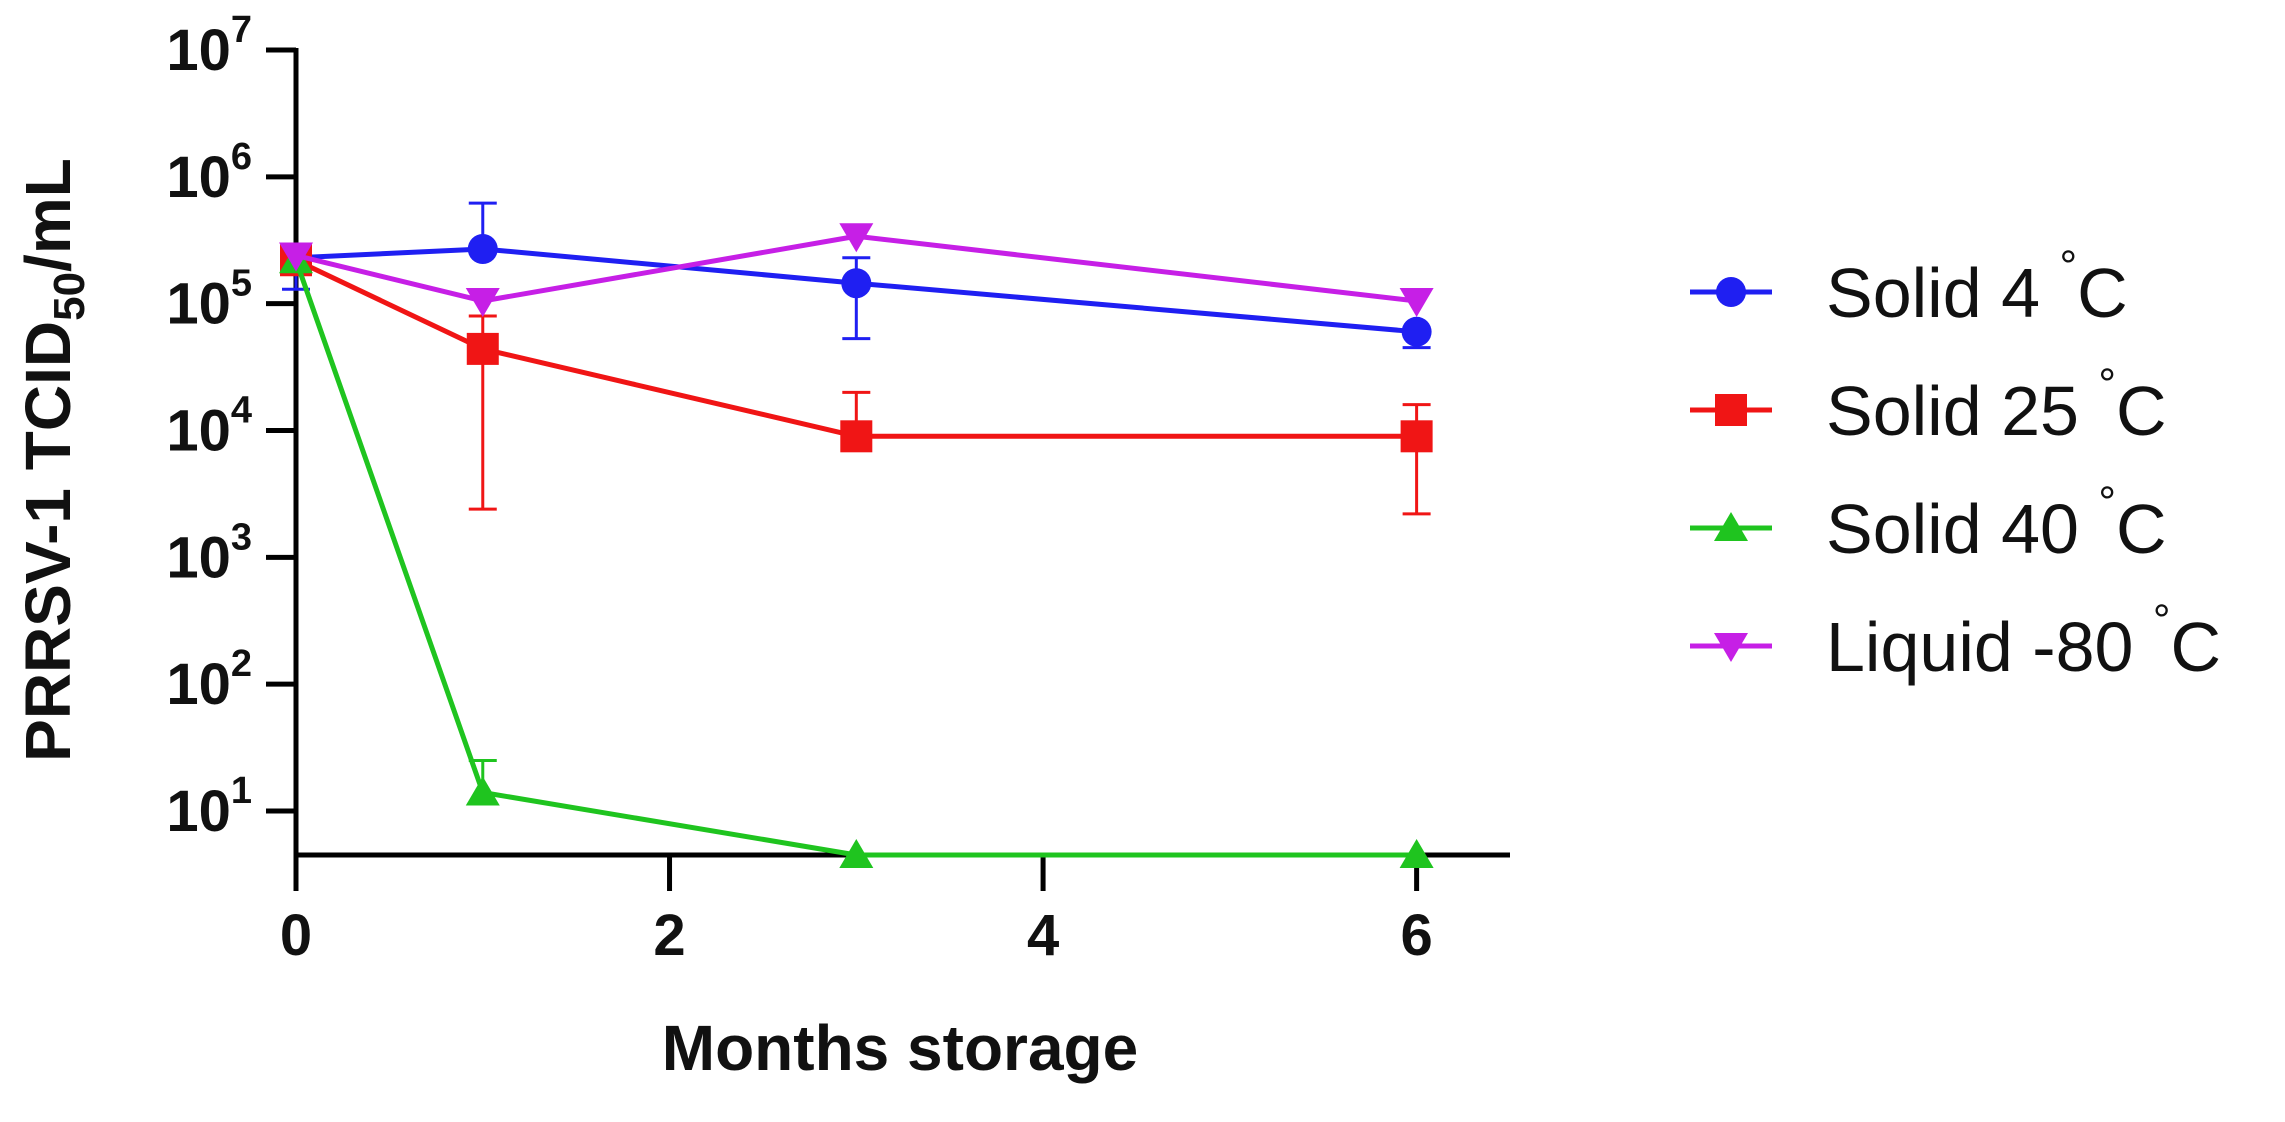 Image resolution: width=2285 pixels, height=1122 pixels. What do you see at coordinates (241, 157) in the screenshot?
I see `y-tick-label-exponent: 6` at bounding box center [241, 157].